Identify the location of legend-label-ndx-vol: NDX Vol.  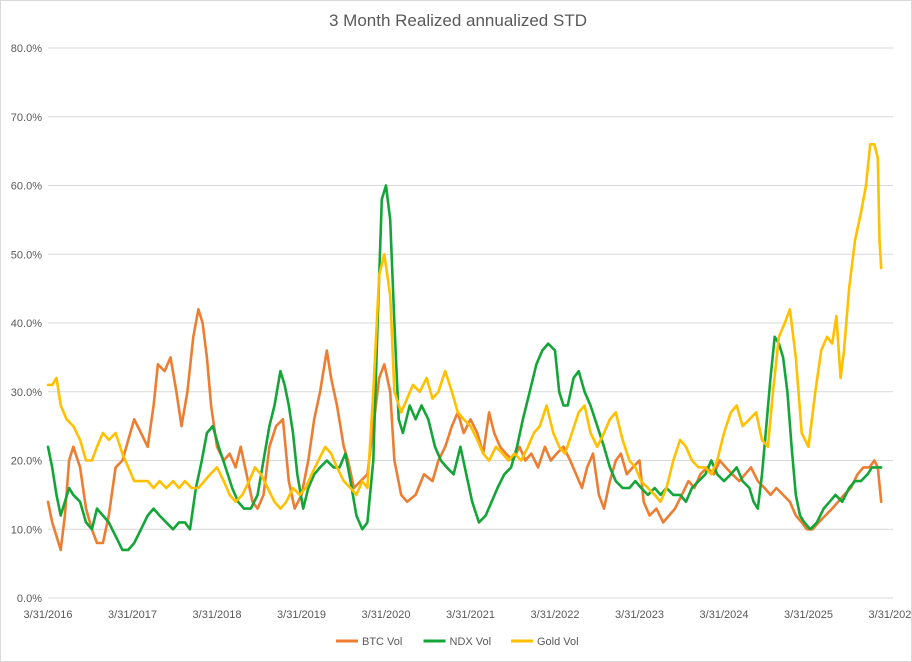
(471, 642).